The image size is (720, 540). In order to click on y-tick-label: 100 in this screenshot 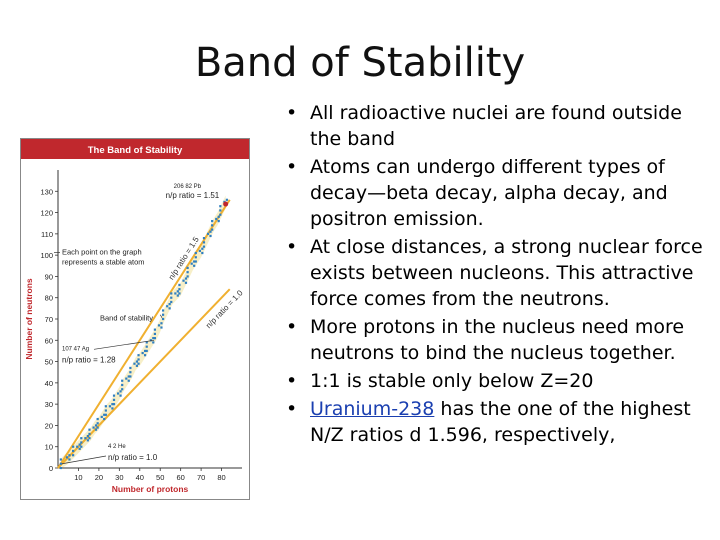, I will do `click(46, 255)`.